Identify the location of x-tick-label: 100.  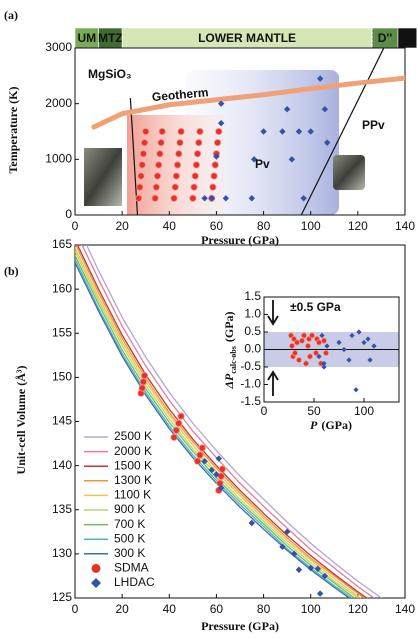
(311, 226).